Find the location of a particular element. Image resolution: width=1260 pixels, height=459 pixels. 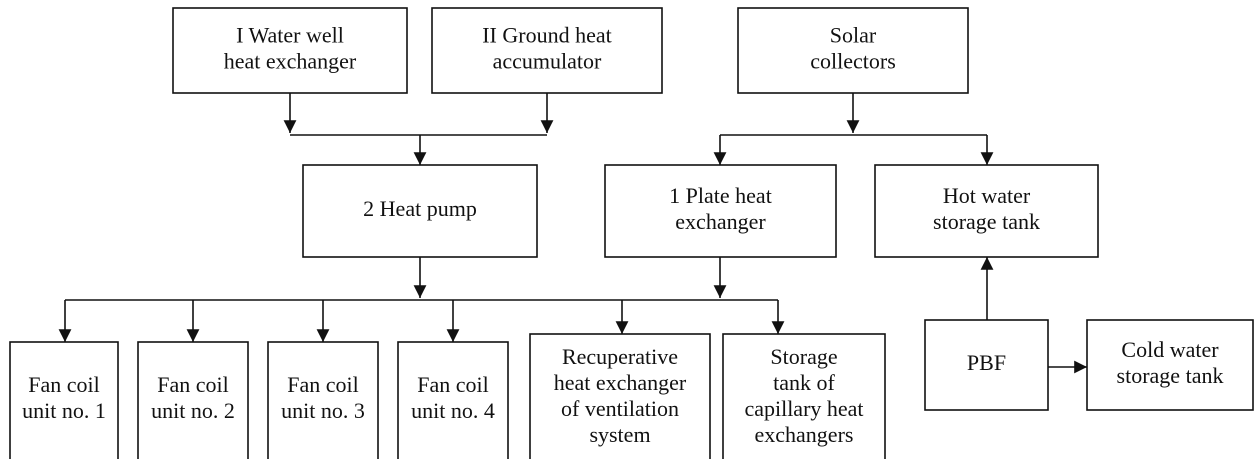

node-label: Recuperative is located at coordinates (620, 356).